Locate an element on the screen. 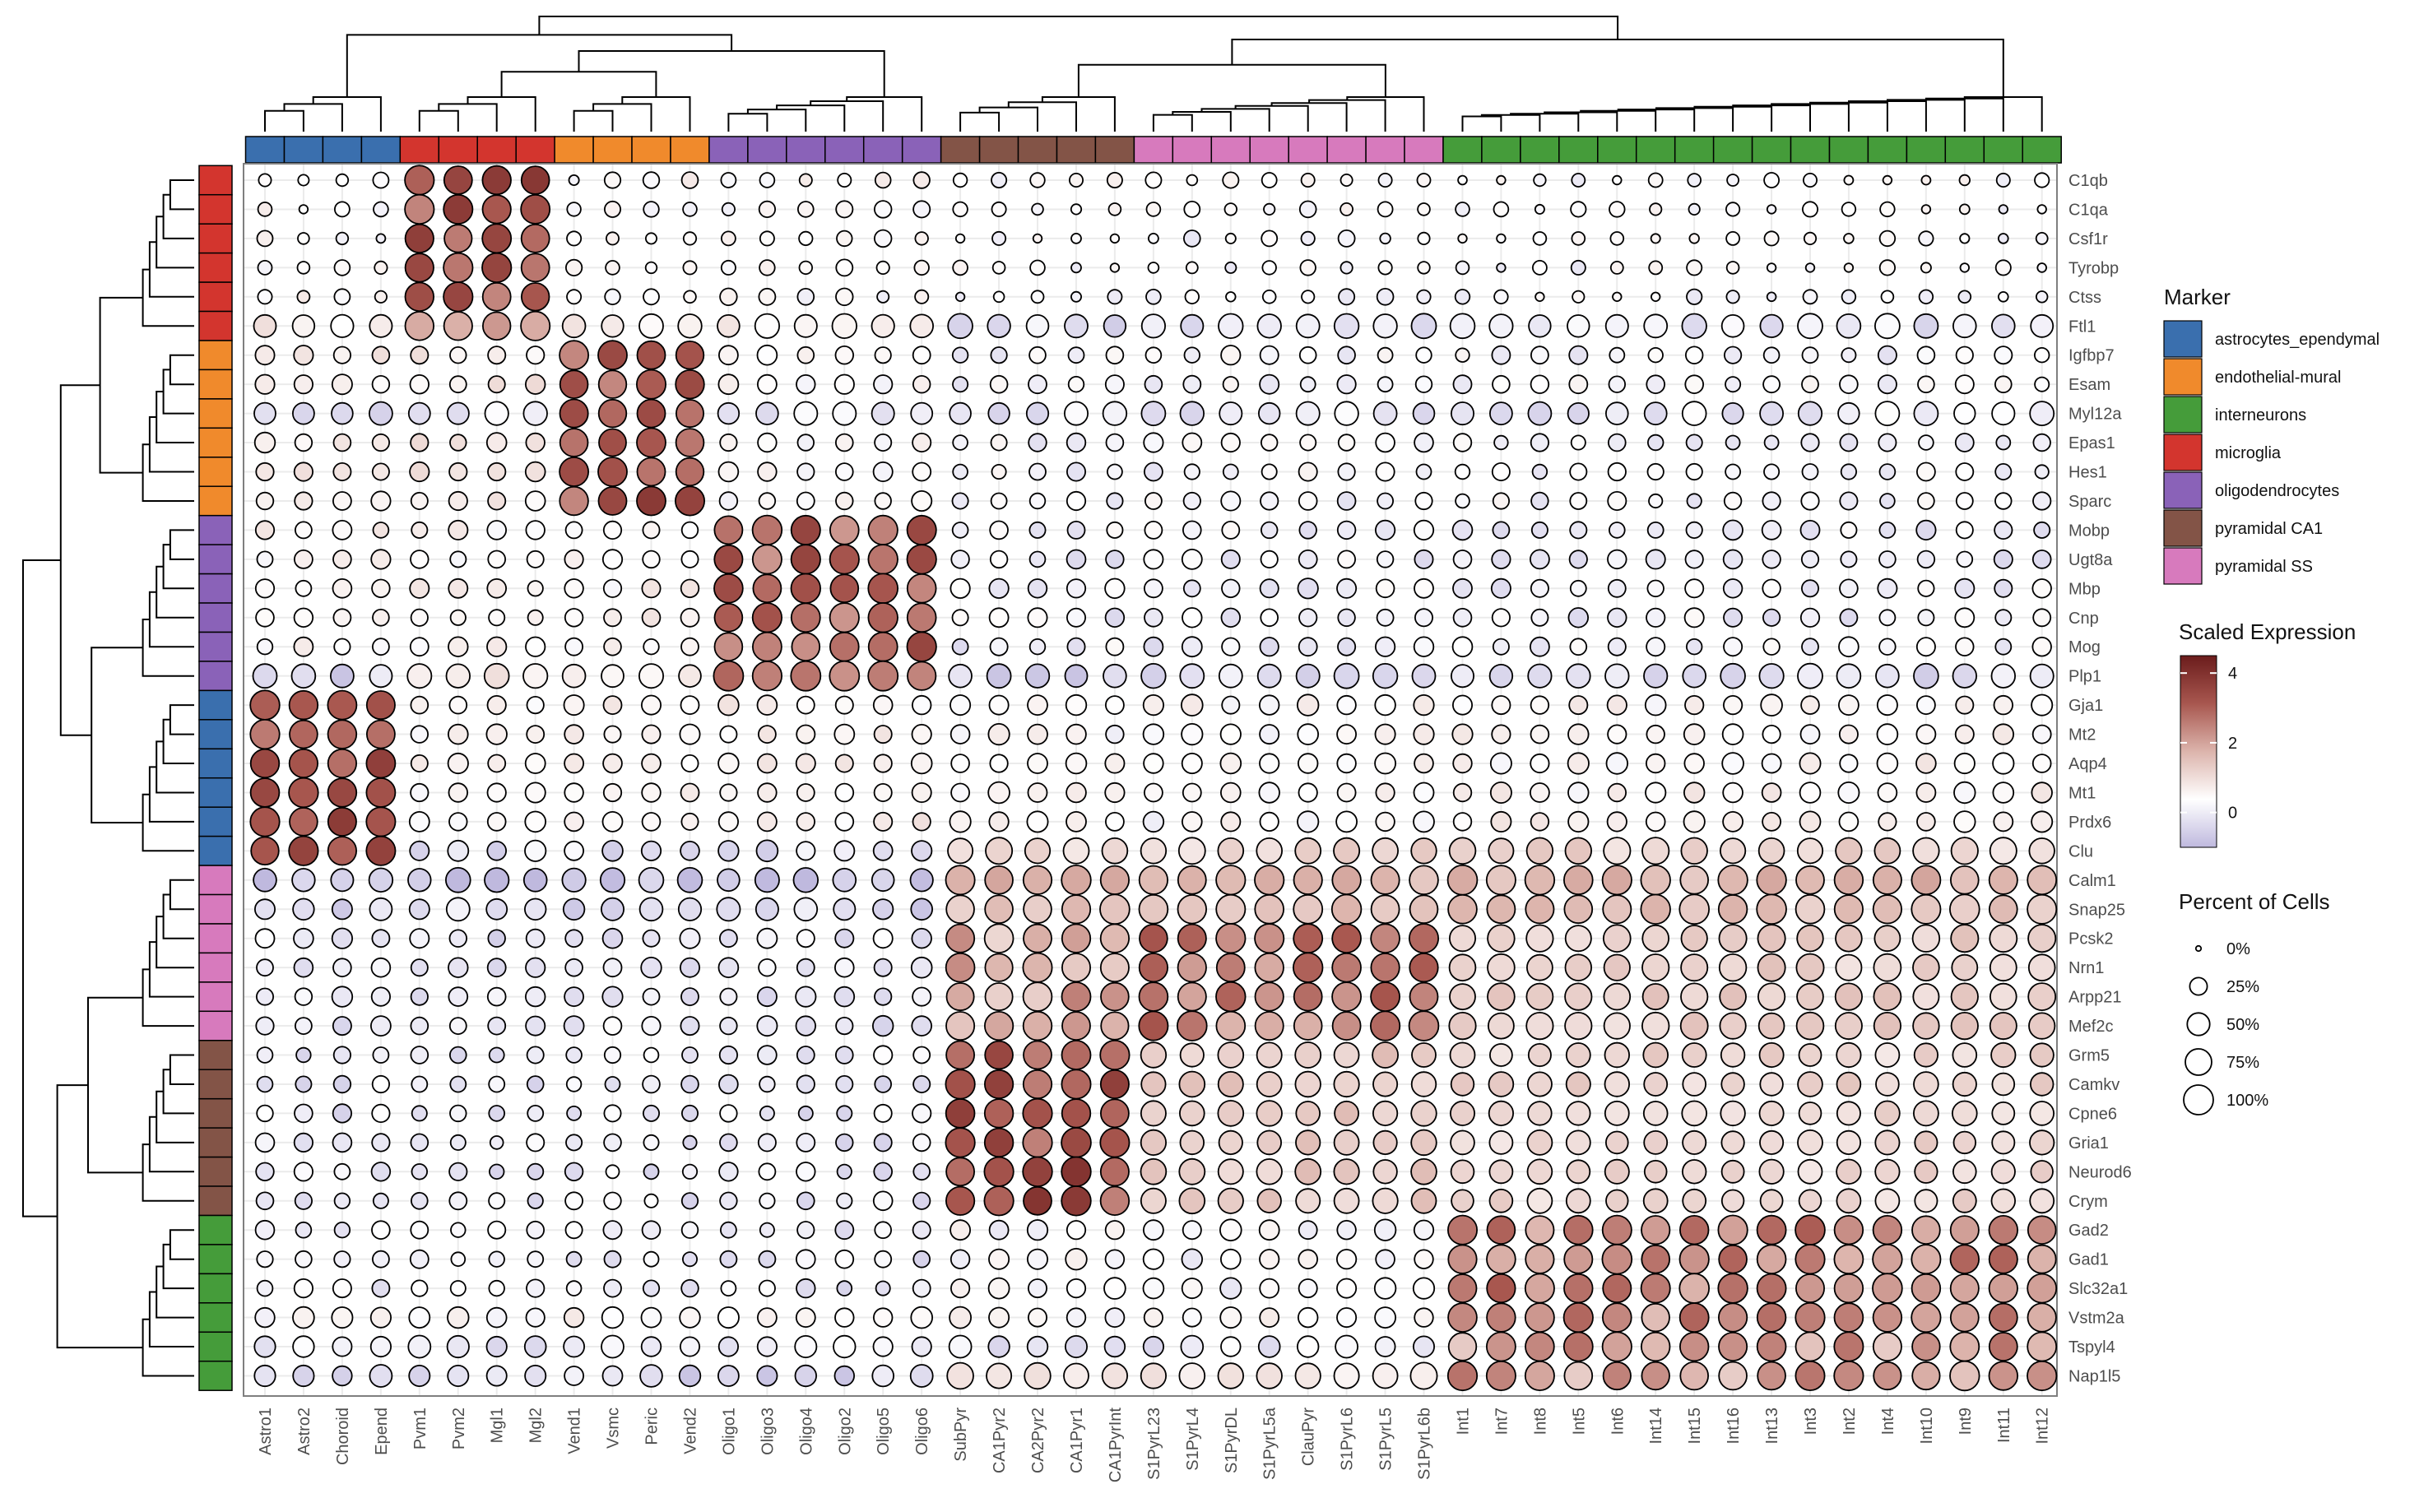 This screenshot has width=2419, height=1512. column-tick-label: Mgl1 is located at coordinates (498, 1425).